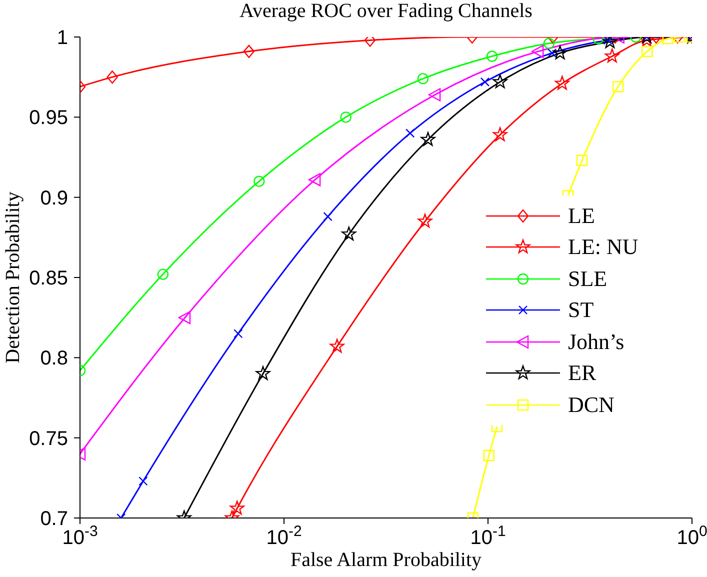 The height and width of the screenshot is (577, 707). Describe the element at coordinates (386, 11) in the screenshot. I see `chart-title: Average ROC over Fading Channels` at that location.